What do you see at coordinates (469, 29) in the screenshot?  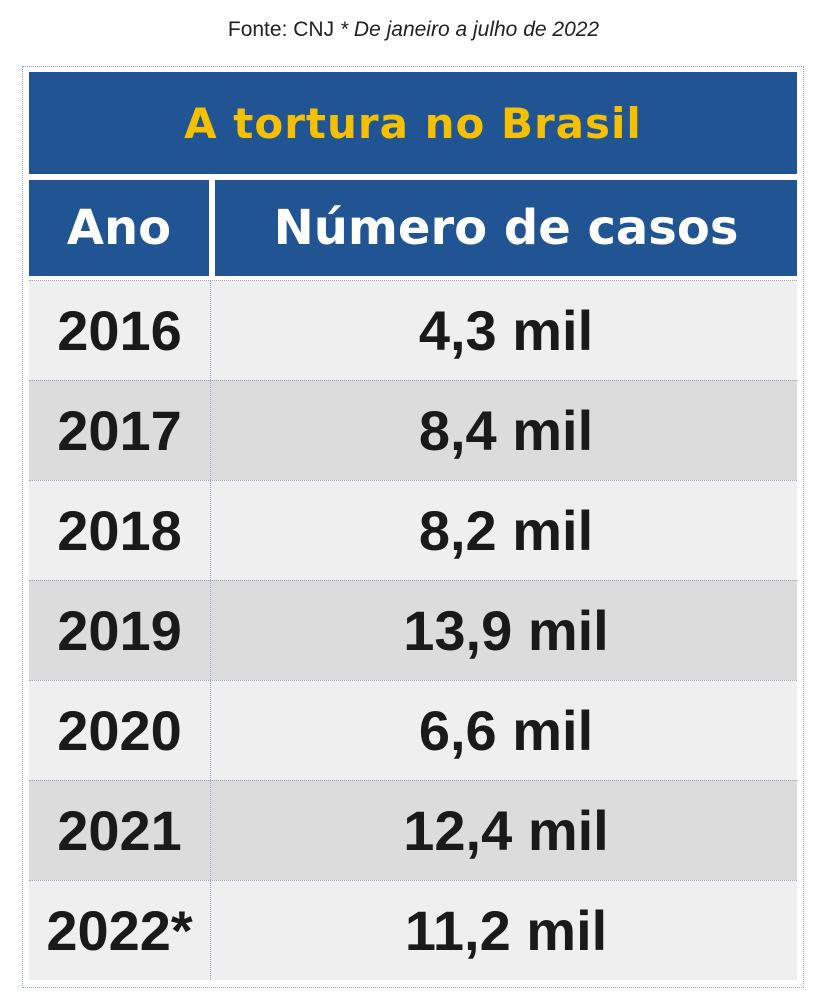 I see `source-note: * De janeiro a julho de 2022` at bounding box center [469, 29].